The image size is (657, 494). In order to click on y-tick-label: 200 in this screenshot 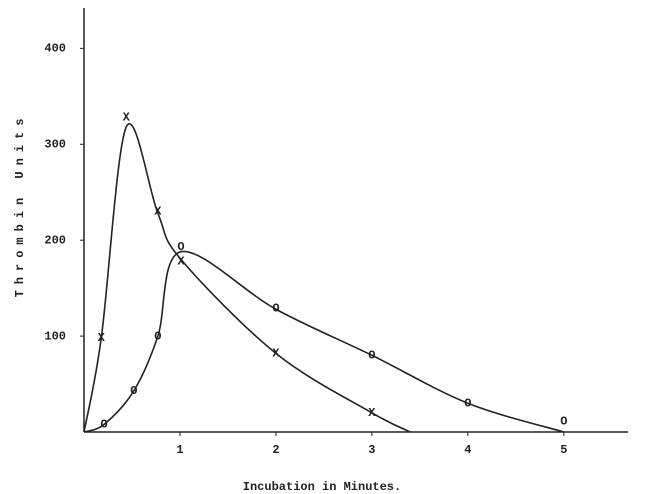, I will do `click(55, 240)`.